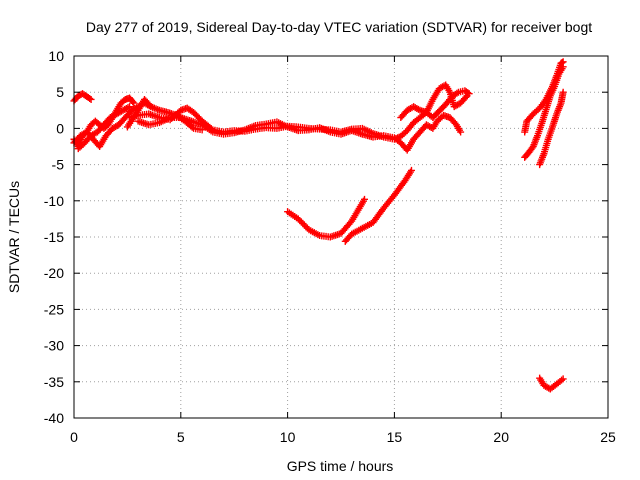 This screenshot has width=640, height=480. Describe the element at coordinates (82, 97) in the screenshot. I see `series-early-high` at that location.